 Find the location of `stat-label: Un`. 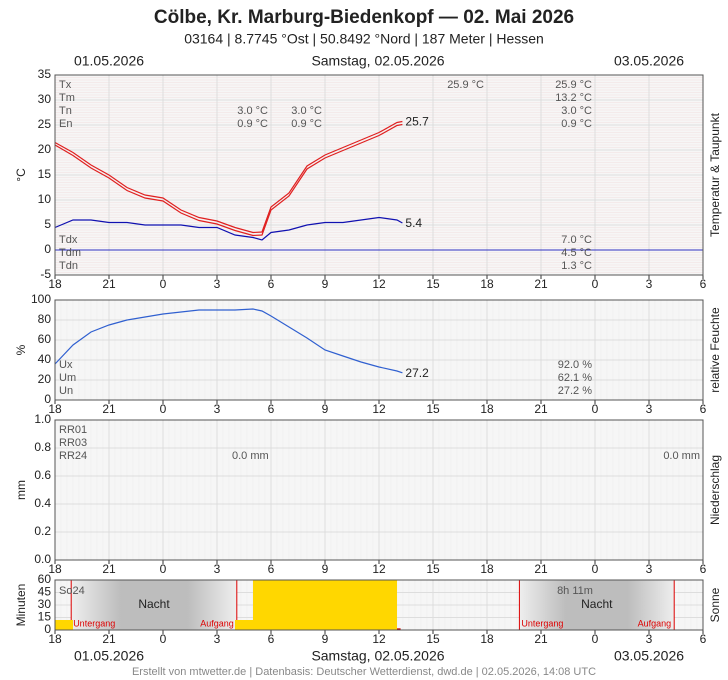

stat-label: Un is located at coordinates (66, 391).